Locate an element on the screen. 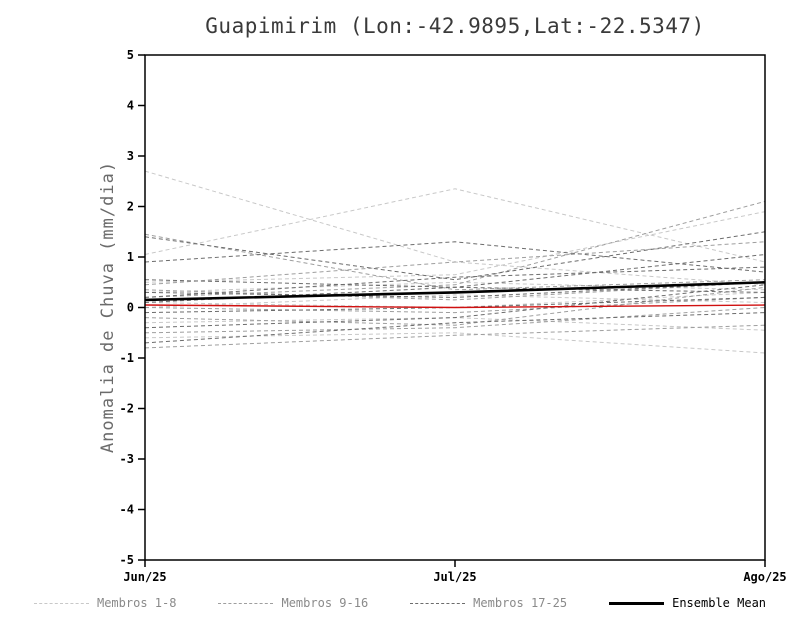  y-tick-label: 2 is located at coordinates (130, 207).